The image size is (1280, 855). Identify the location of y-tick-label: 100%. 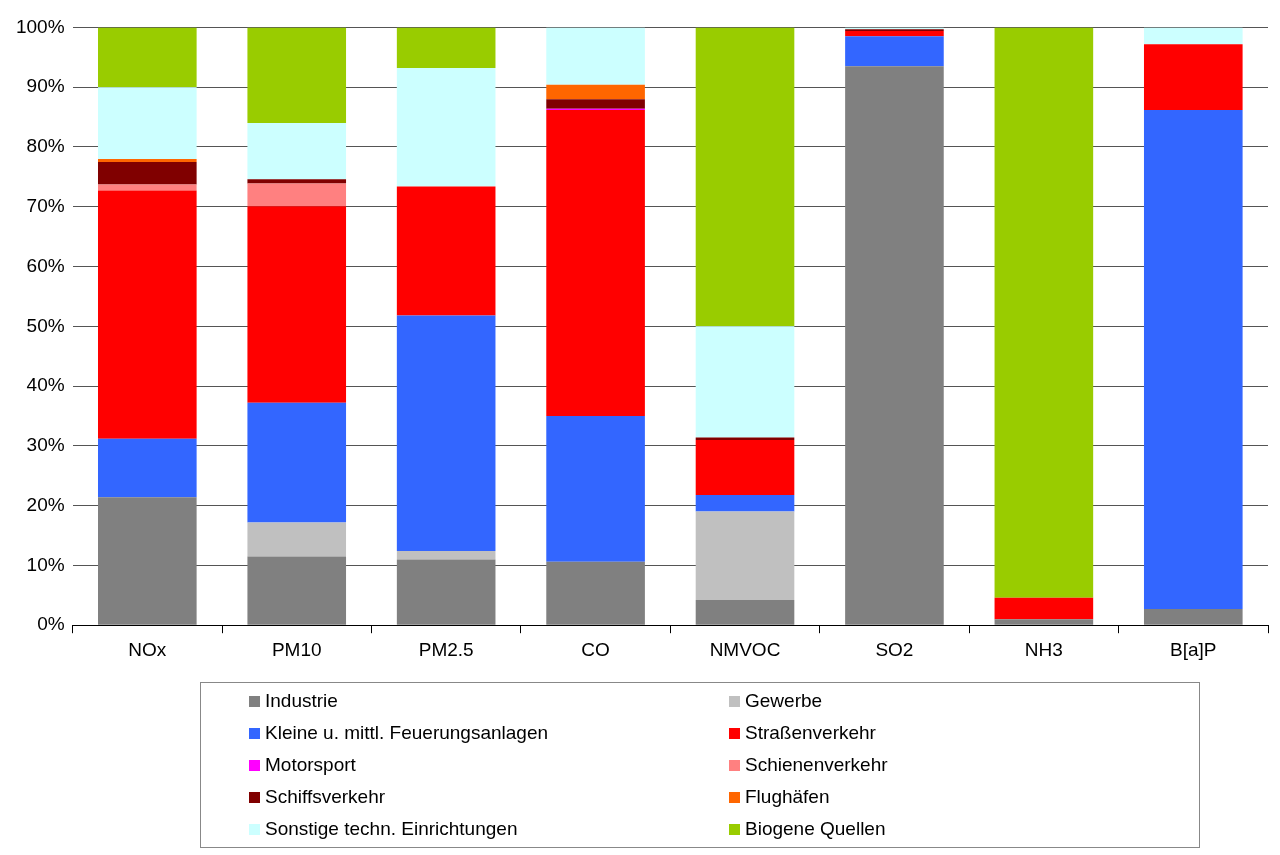
(40, 26).